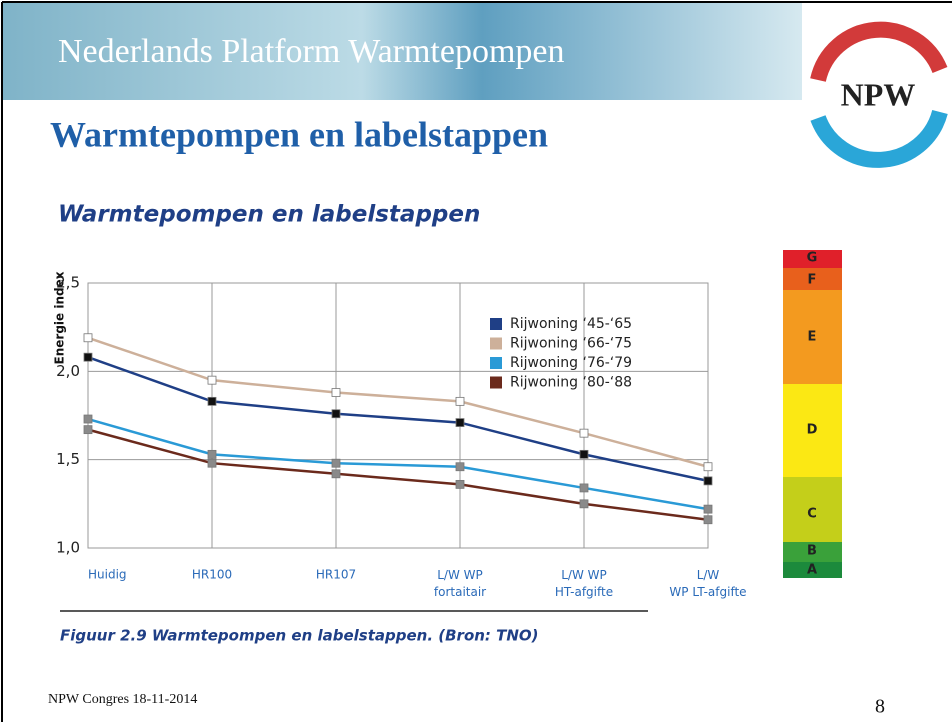 This screenshot has width=952, height=722. I want to click on legend-label: Rijwoning ‘76-‘79, so click(571, 363).